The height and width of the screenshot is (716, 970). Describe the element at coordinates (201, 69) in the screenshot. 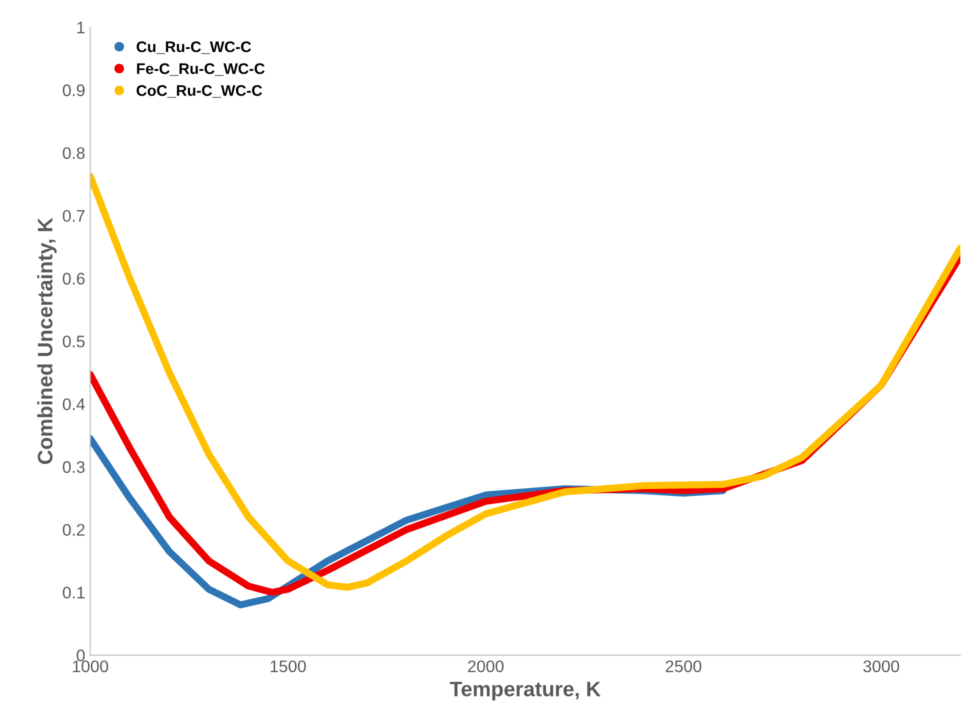

I see `legend-label: Fe-C_Ru-C_WC-C` at that location.